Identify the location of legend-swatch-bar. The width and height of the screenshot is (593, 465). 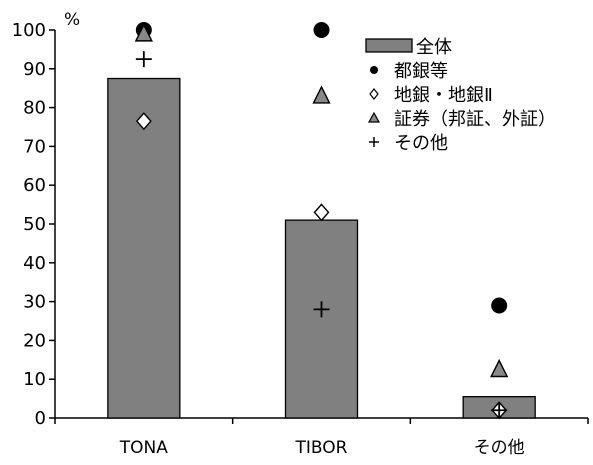
(389, 45).